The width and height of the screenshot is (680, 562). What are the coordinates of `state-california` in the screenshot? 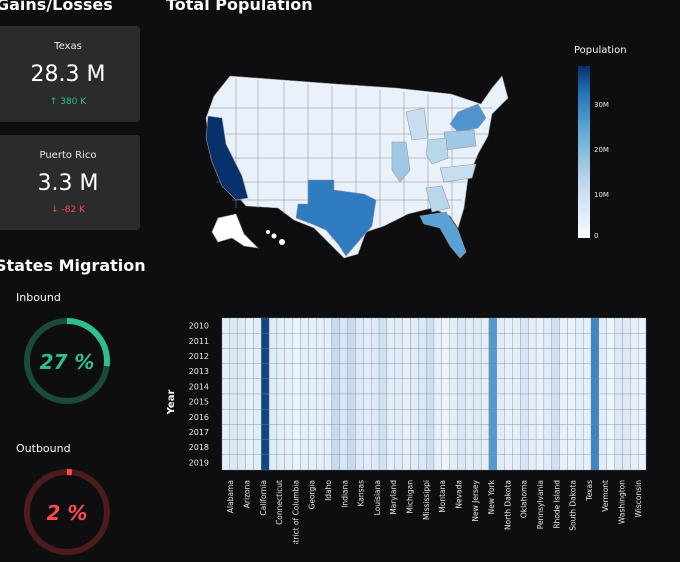 It's located at (227, 158).